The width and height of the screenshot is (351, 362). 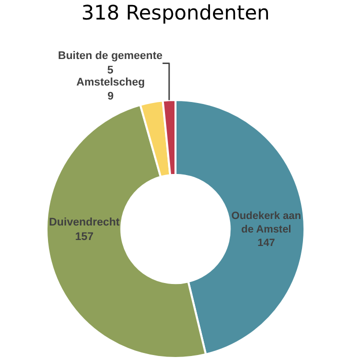 What do you see at coordinates (111, 96) in the screenshot?
I see `data-label: 9` at bounding box center [111, 96].